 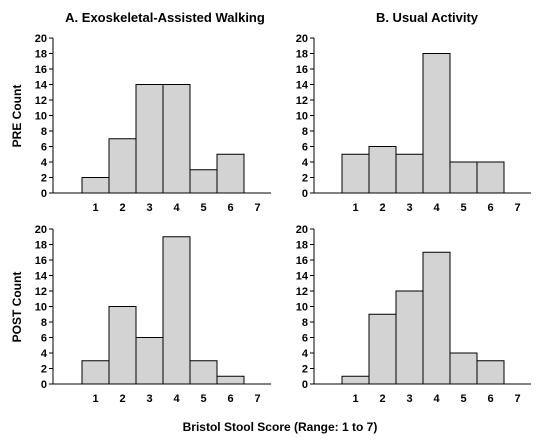 What do you see at coordinates (280, 427) in the screenshot?
I see `x-axis-label: Bristol Stool Score (Range: 1 to 7)` at bounding box center [280, 427].